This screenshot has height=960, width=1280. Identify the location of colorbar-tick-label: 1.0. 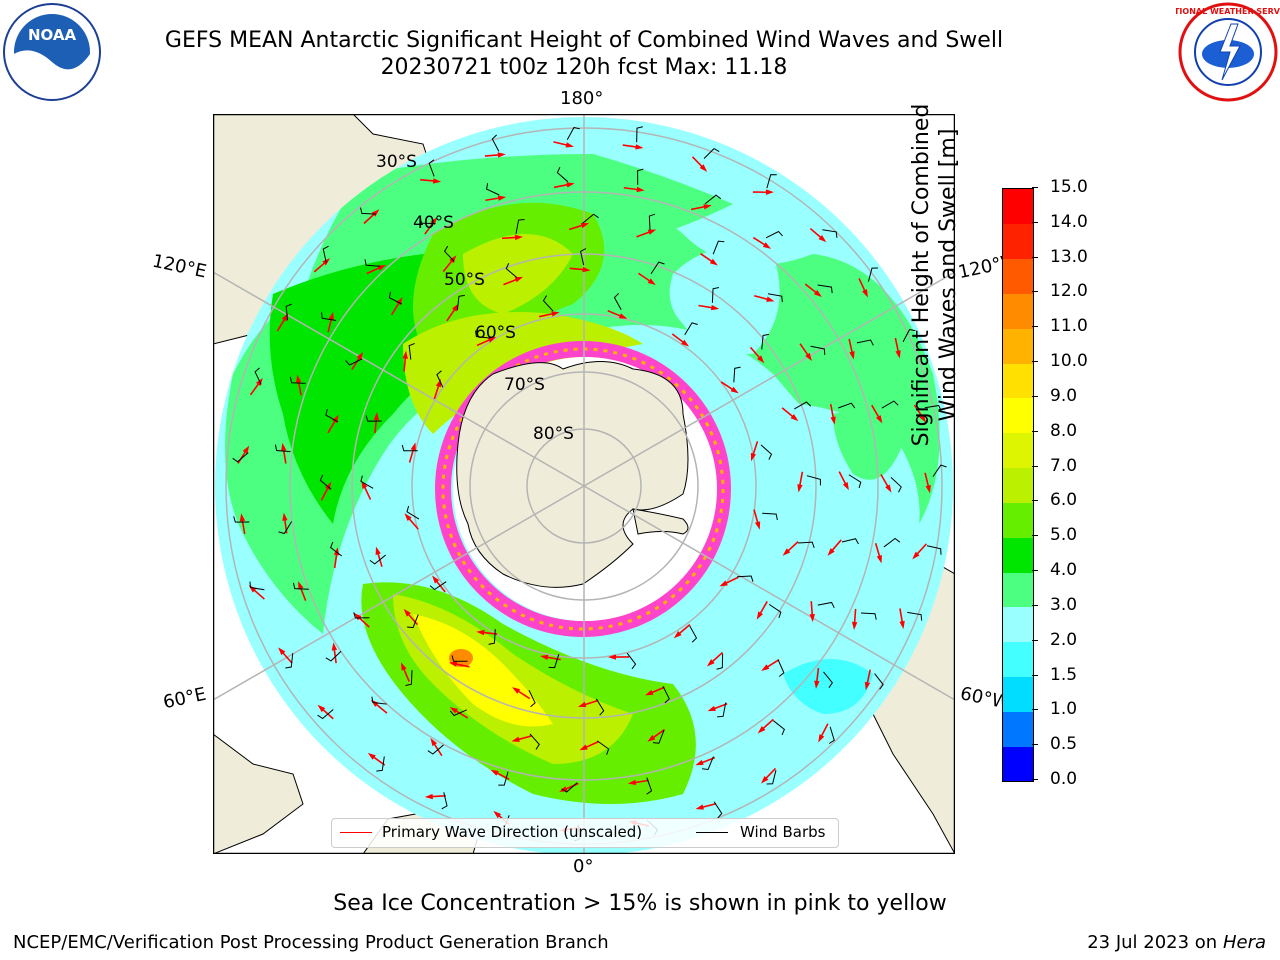
(1054, 709).